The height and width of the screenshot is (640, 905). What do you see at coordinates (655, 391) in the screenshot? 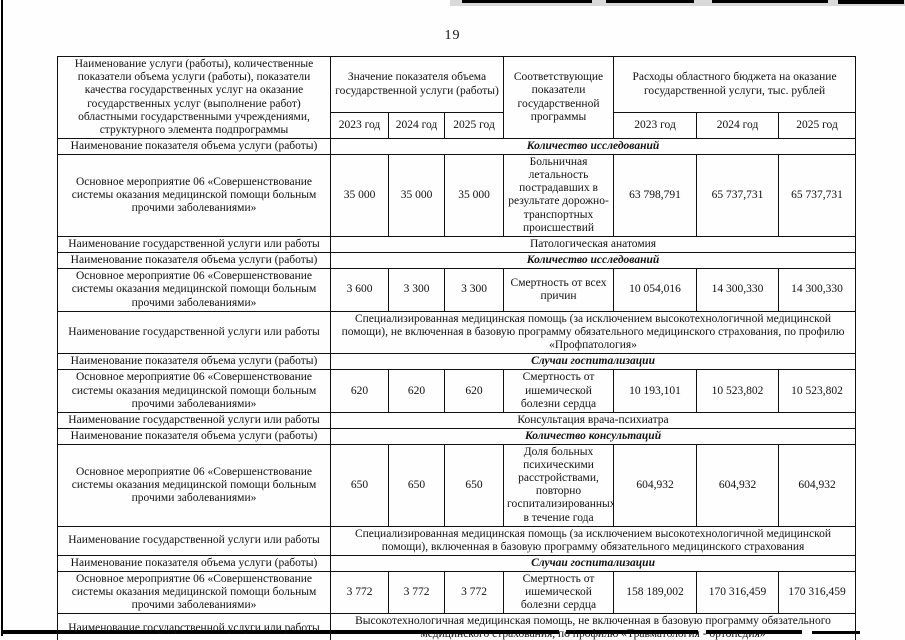
I see `budget-cell: 10 193,101` at bounding box center [655, 391].